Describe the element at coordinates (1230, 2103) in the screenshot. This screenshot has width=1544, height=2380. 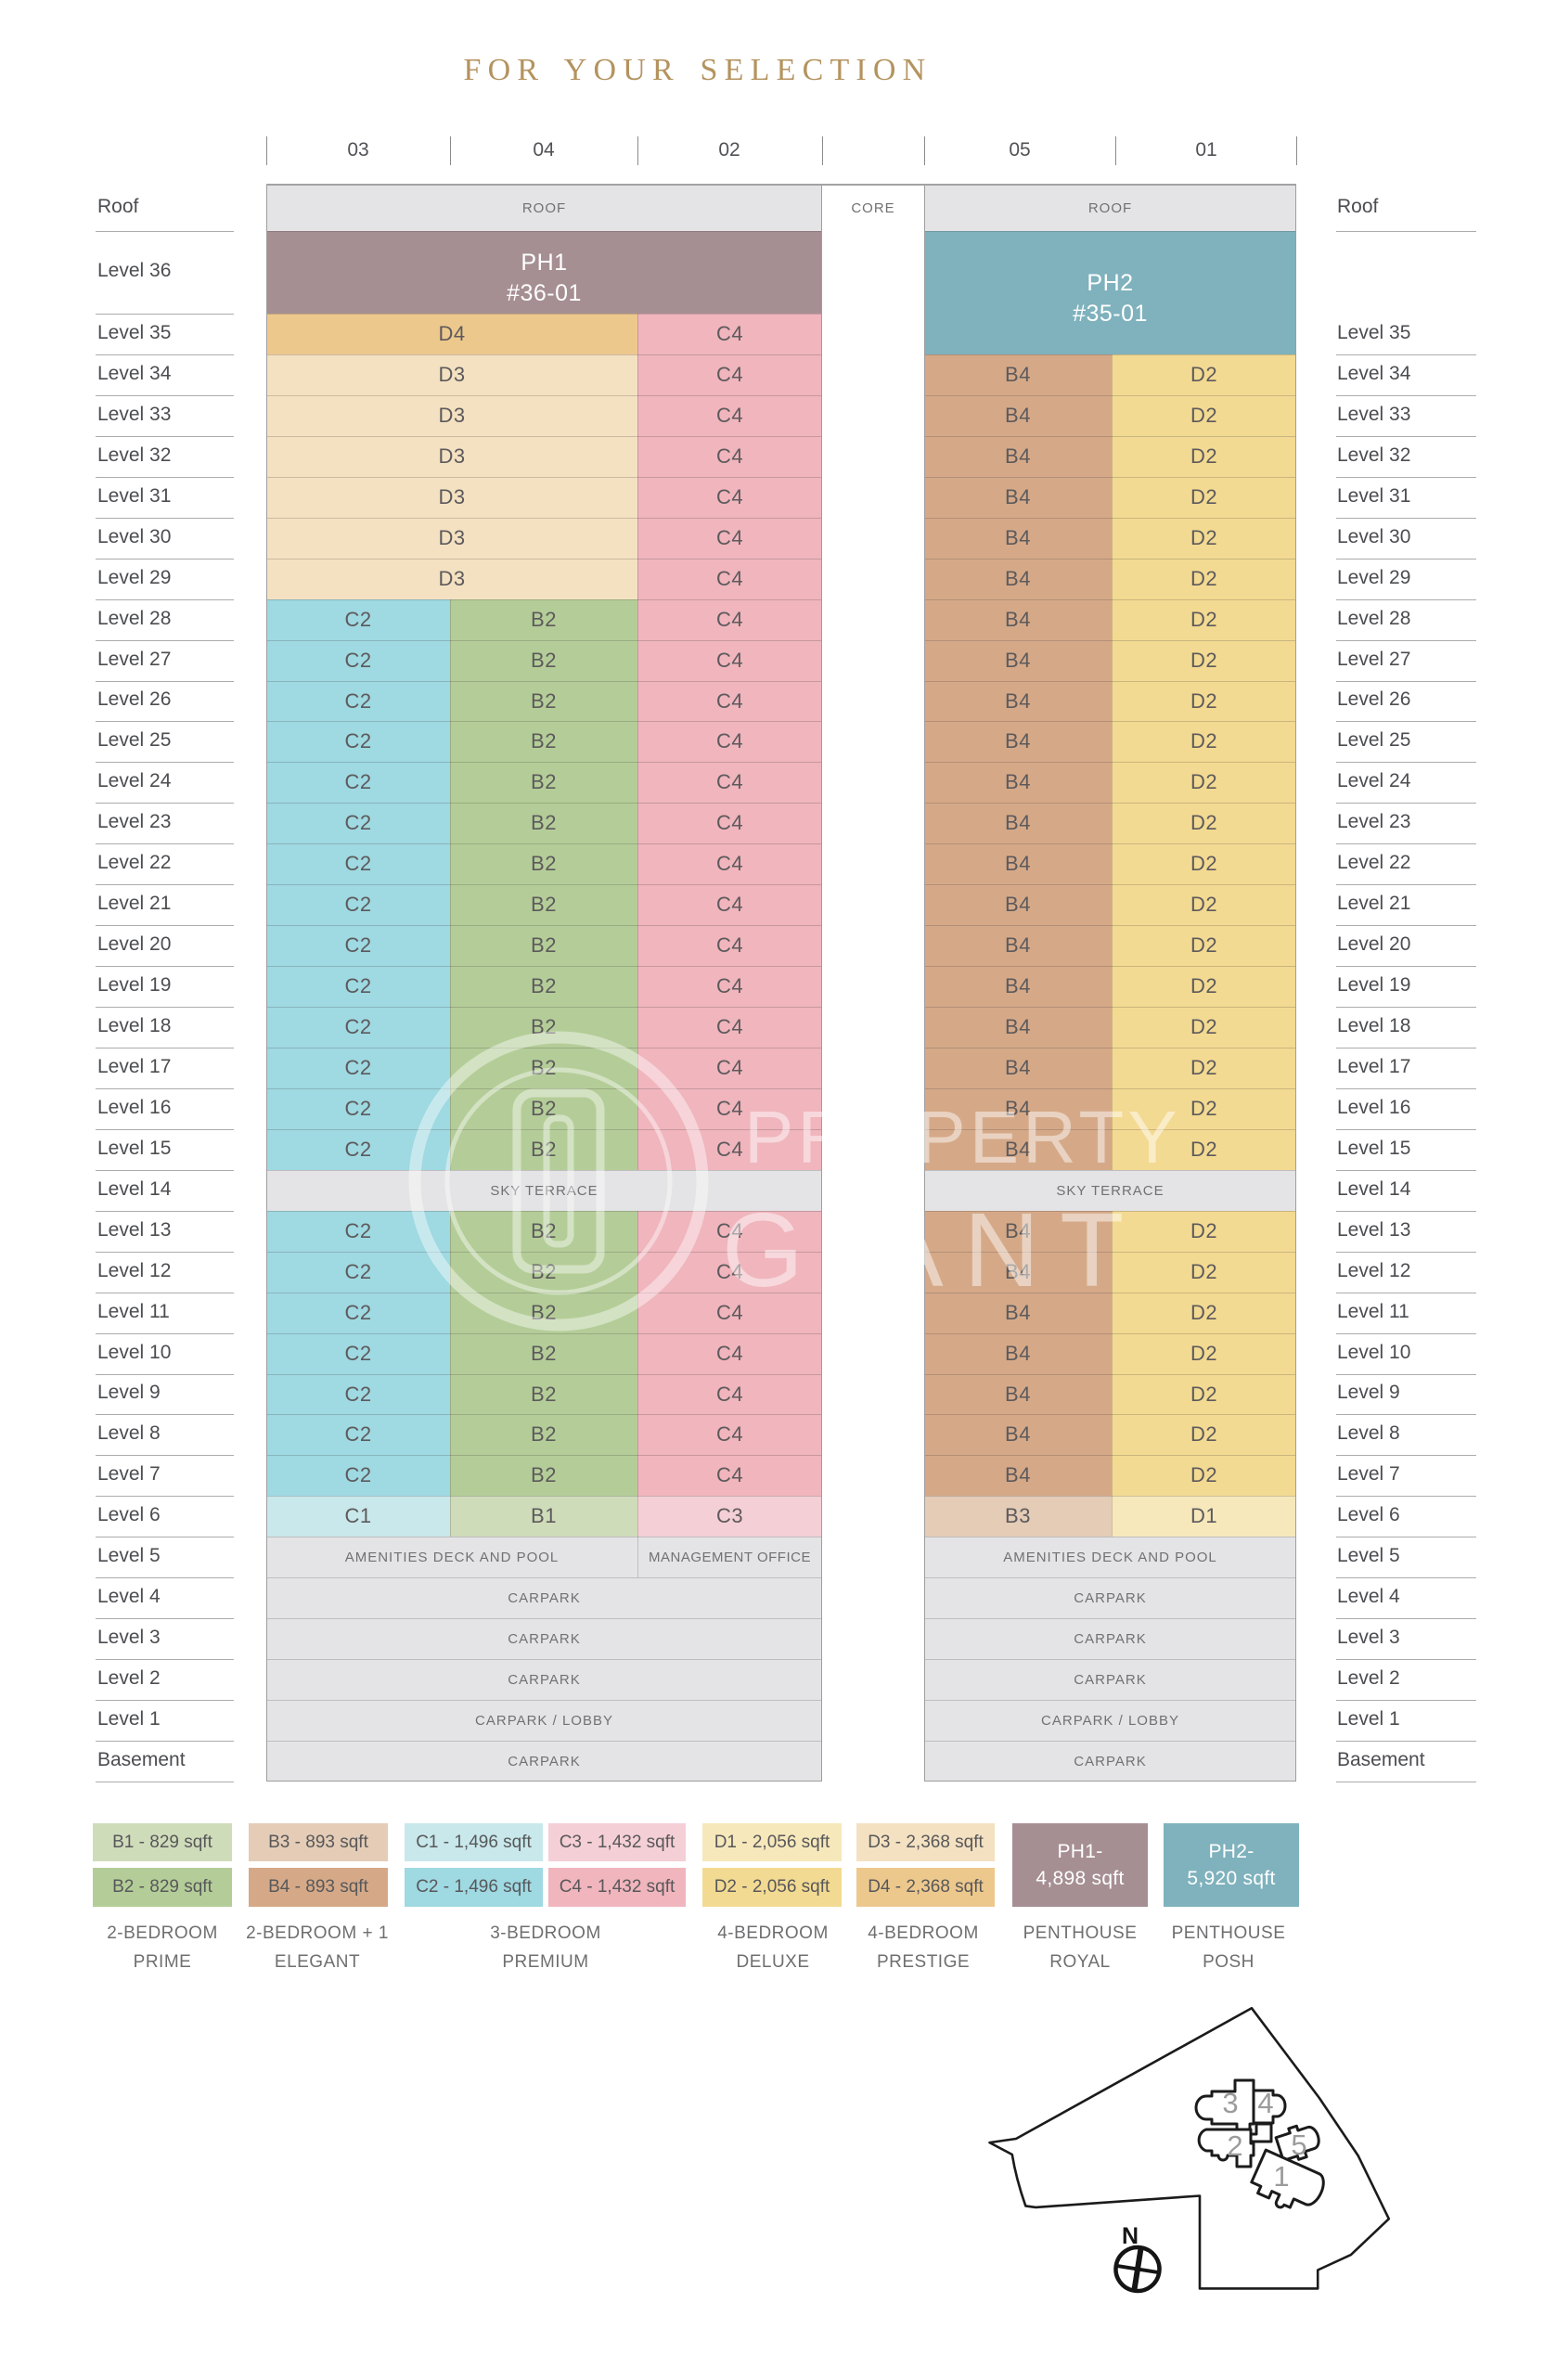
I see `svg-text: 3` at that location.